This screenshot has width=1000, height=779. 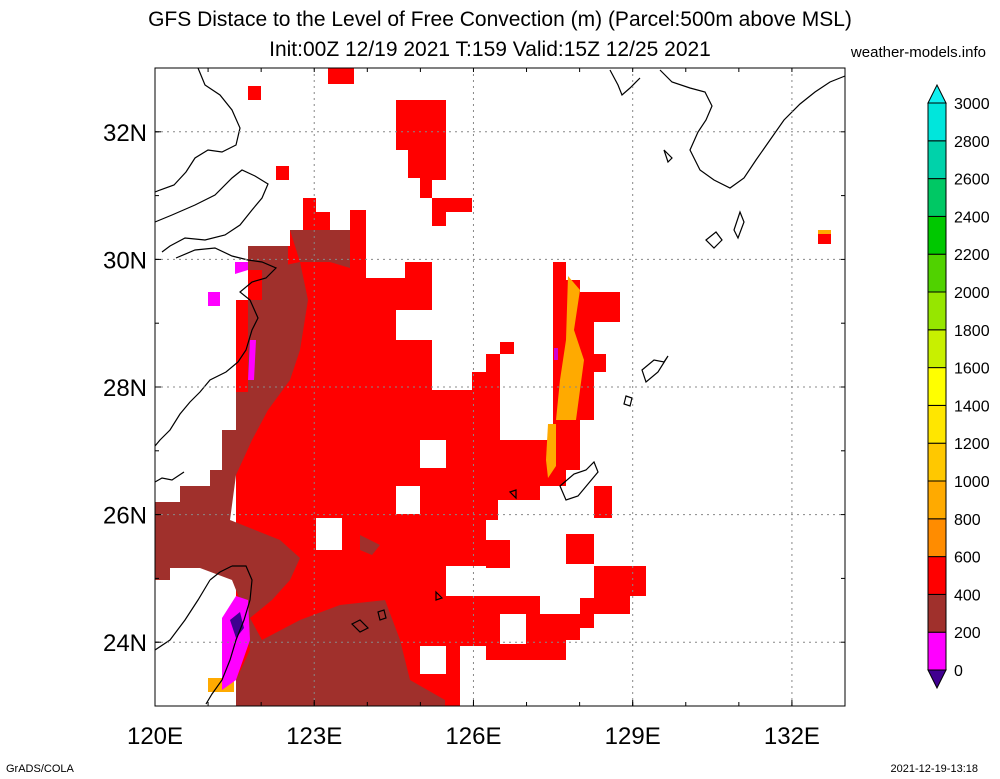 I want to click on colorbar-label: 1600, so click(x=972, y=369).